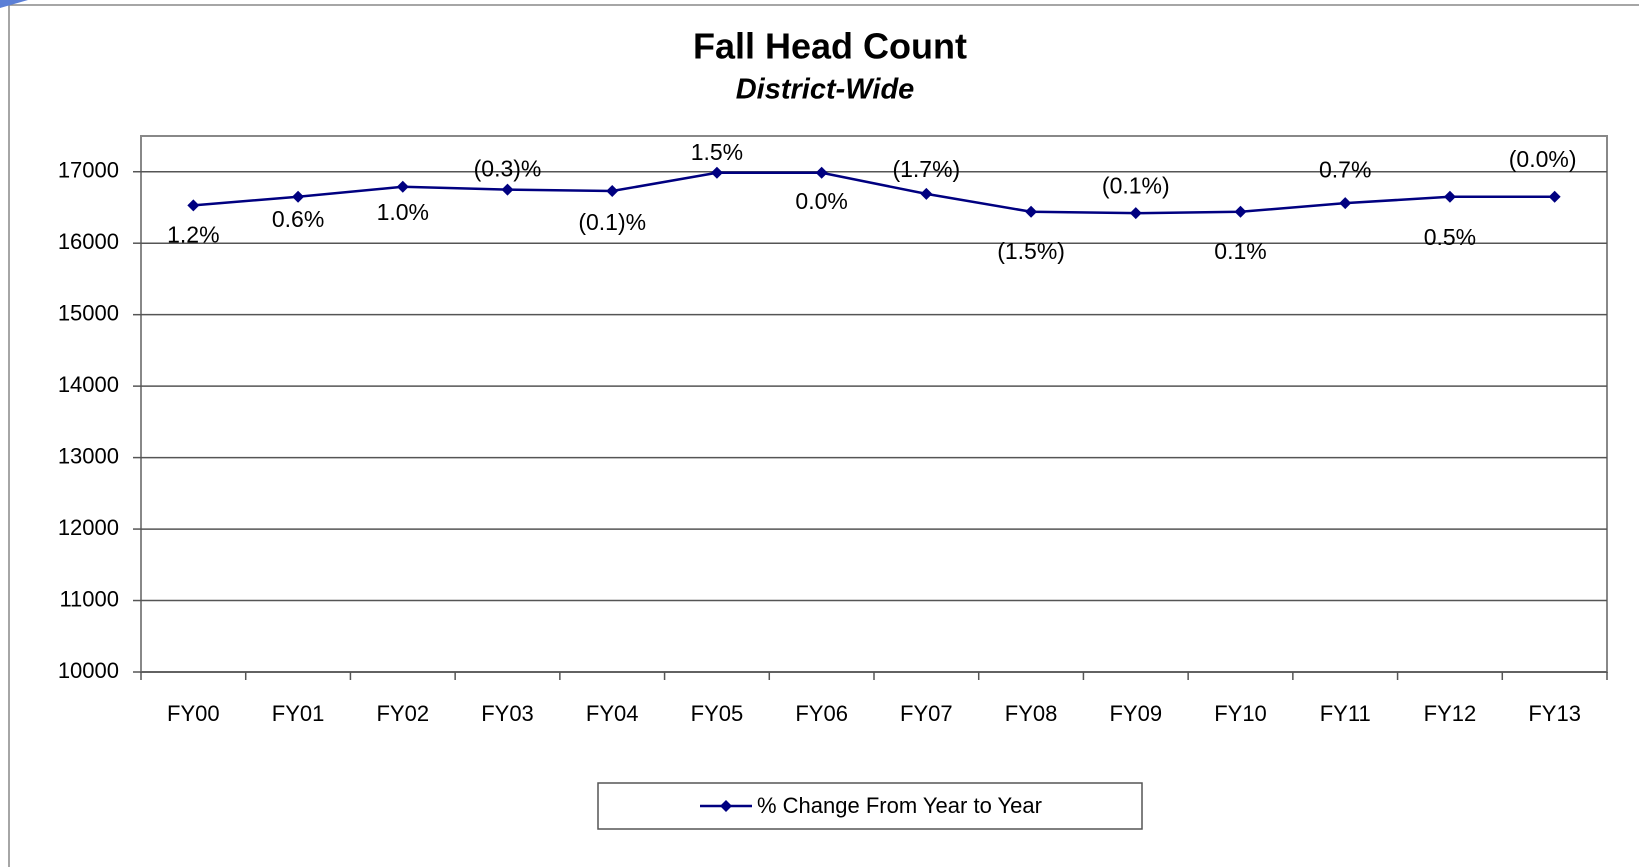 This screenshot has height=867, width=1639. I want to click on legend-box, so click(870, 806).